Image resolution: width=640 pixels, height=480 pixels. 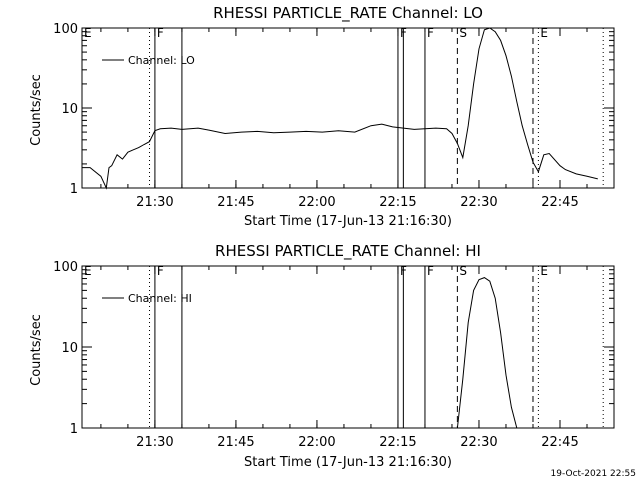 What do you see at coordinates (348, 13) in the screenshot?
I see `chart-title-lo: RHESSI PARTICLE_RATE Channel: LO` at bounding box center [348, 13].